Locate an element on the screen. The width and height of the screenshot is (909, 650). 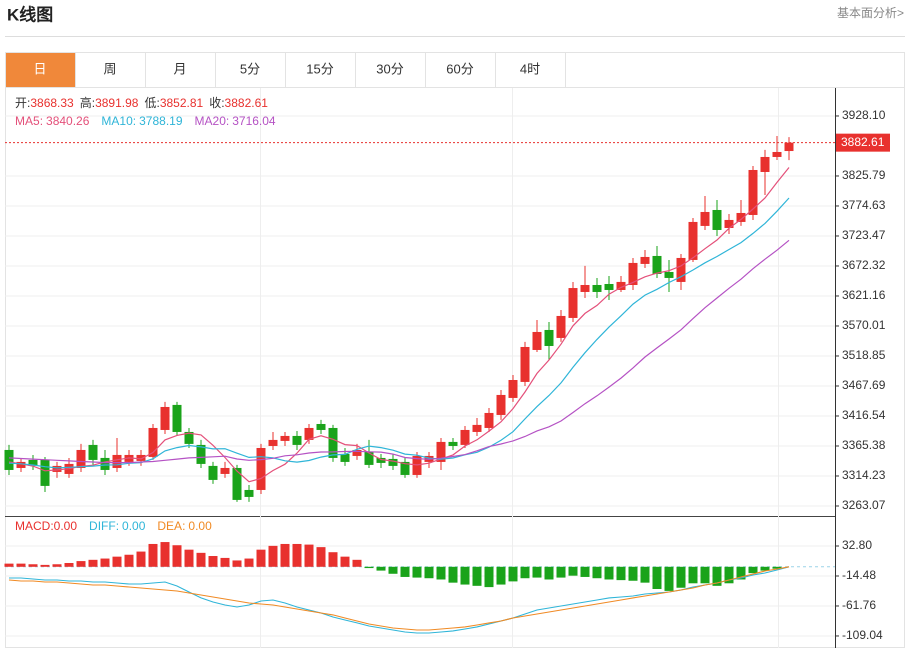
ohlc-value: 3868.33 is located at coordinates (52, 103).